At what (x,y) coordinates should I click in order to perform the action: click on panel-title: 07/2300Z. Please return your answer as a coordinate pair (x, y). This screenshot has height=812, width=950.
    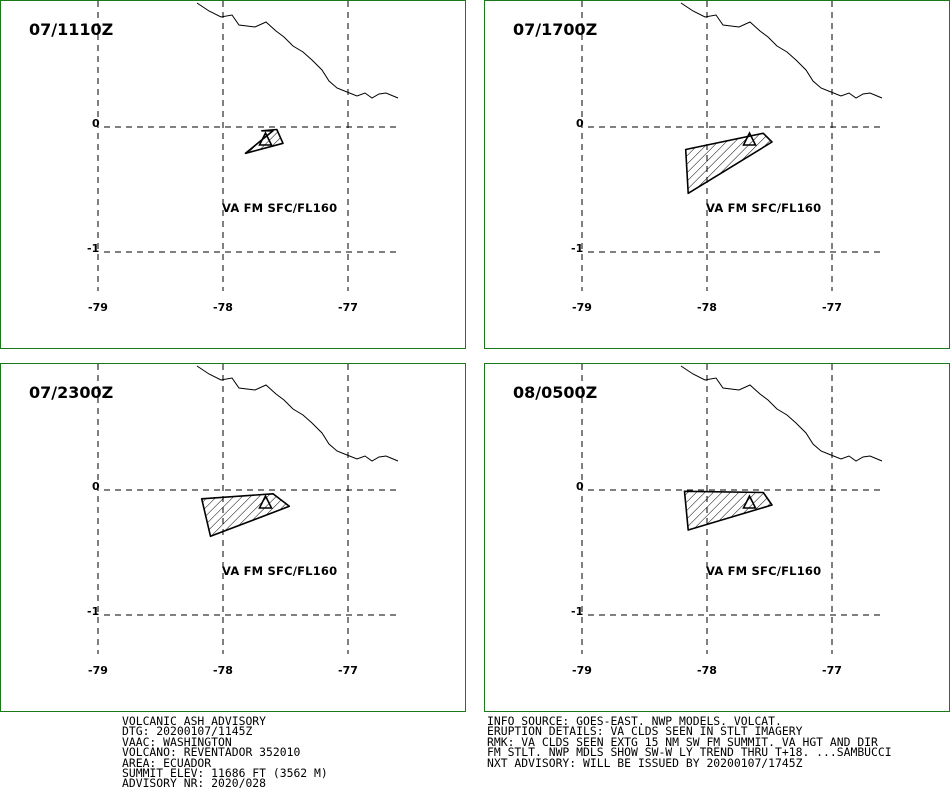
    Looking at the image, I should click on (71, 392).